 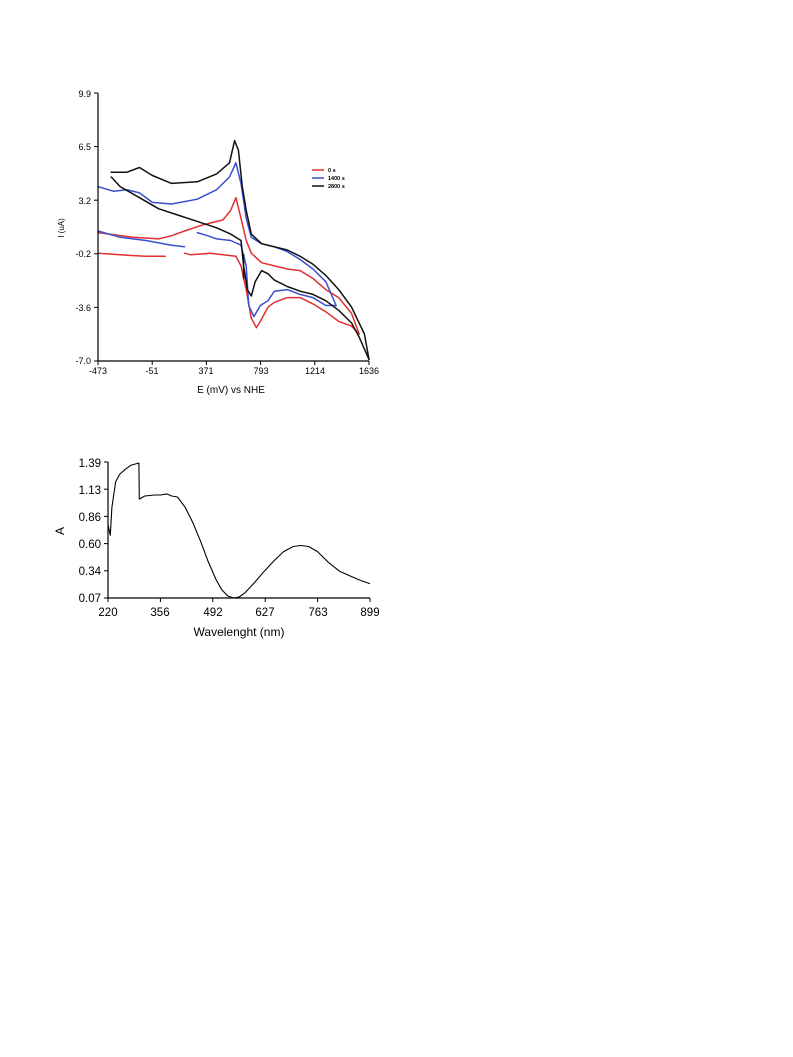 I want to click on cv-legend-label-1400s: 1400 s, so click(x=336, y=179).